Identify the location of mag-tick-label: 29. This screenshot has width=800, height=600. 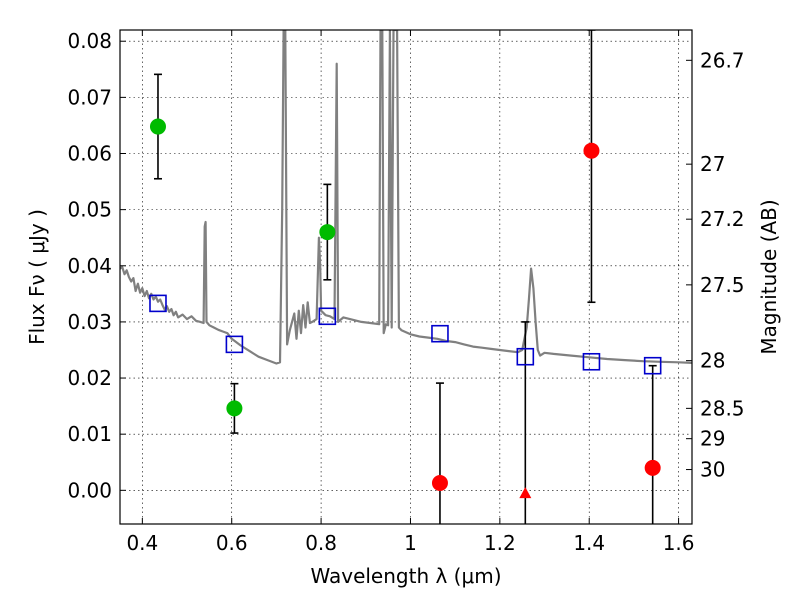
(712, 439).